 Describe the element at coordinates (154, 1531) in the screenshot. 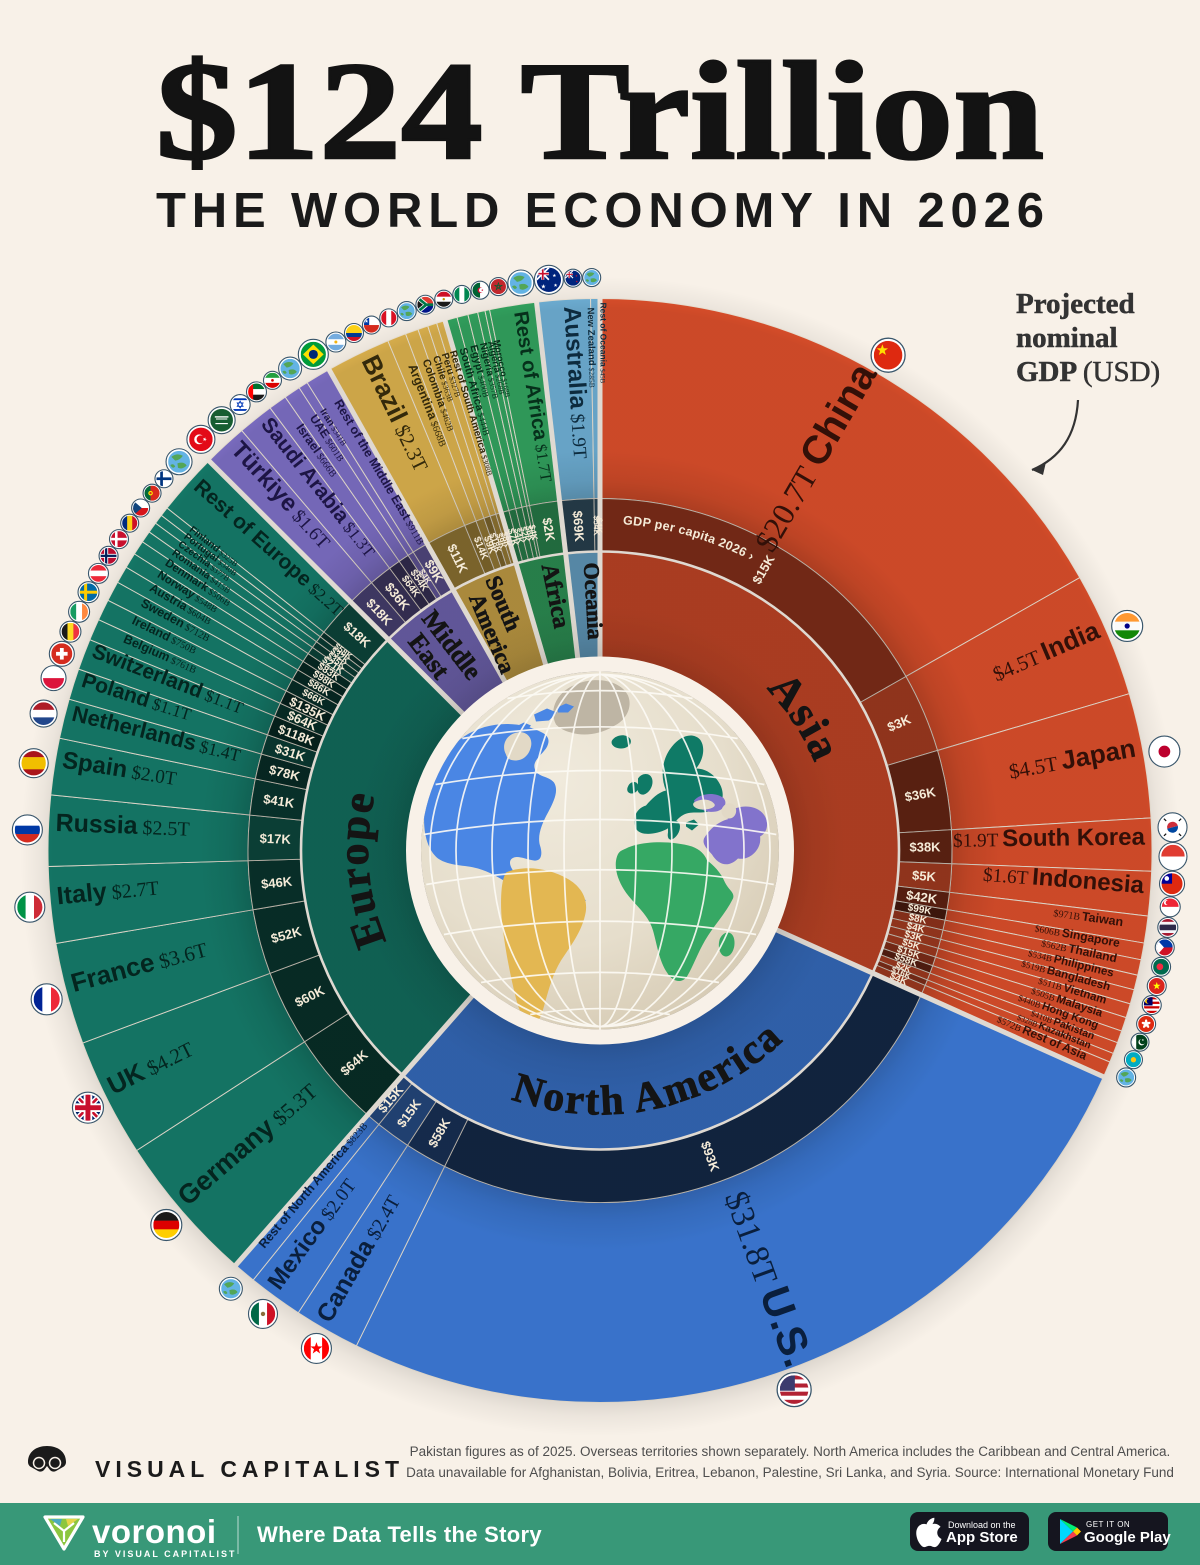

I see `svg-text: voronoi` at that location.